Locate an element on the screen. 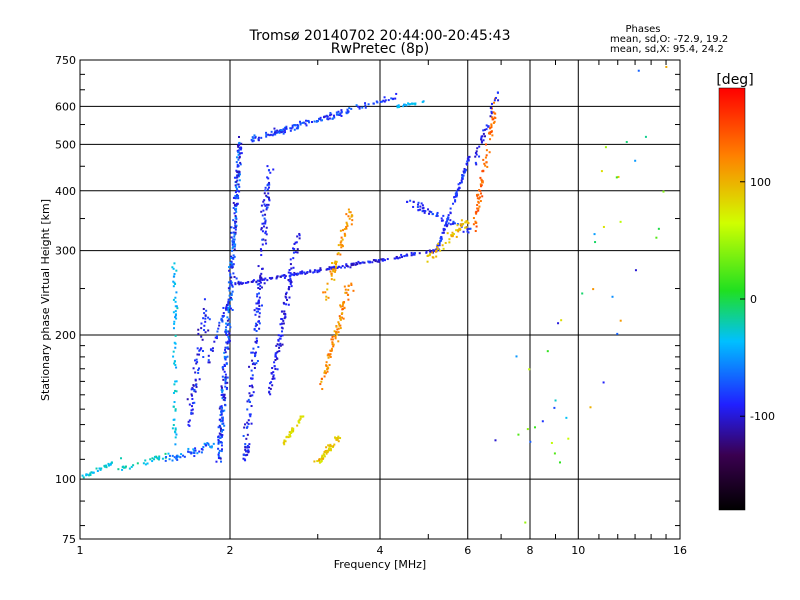  x-tick-label: 10 is located at coordinates (578, 550).